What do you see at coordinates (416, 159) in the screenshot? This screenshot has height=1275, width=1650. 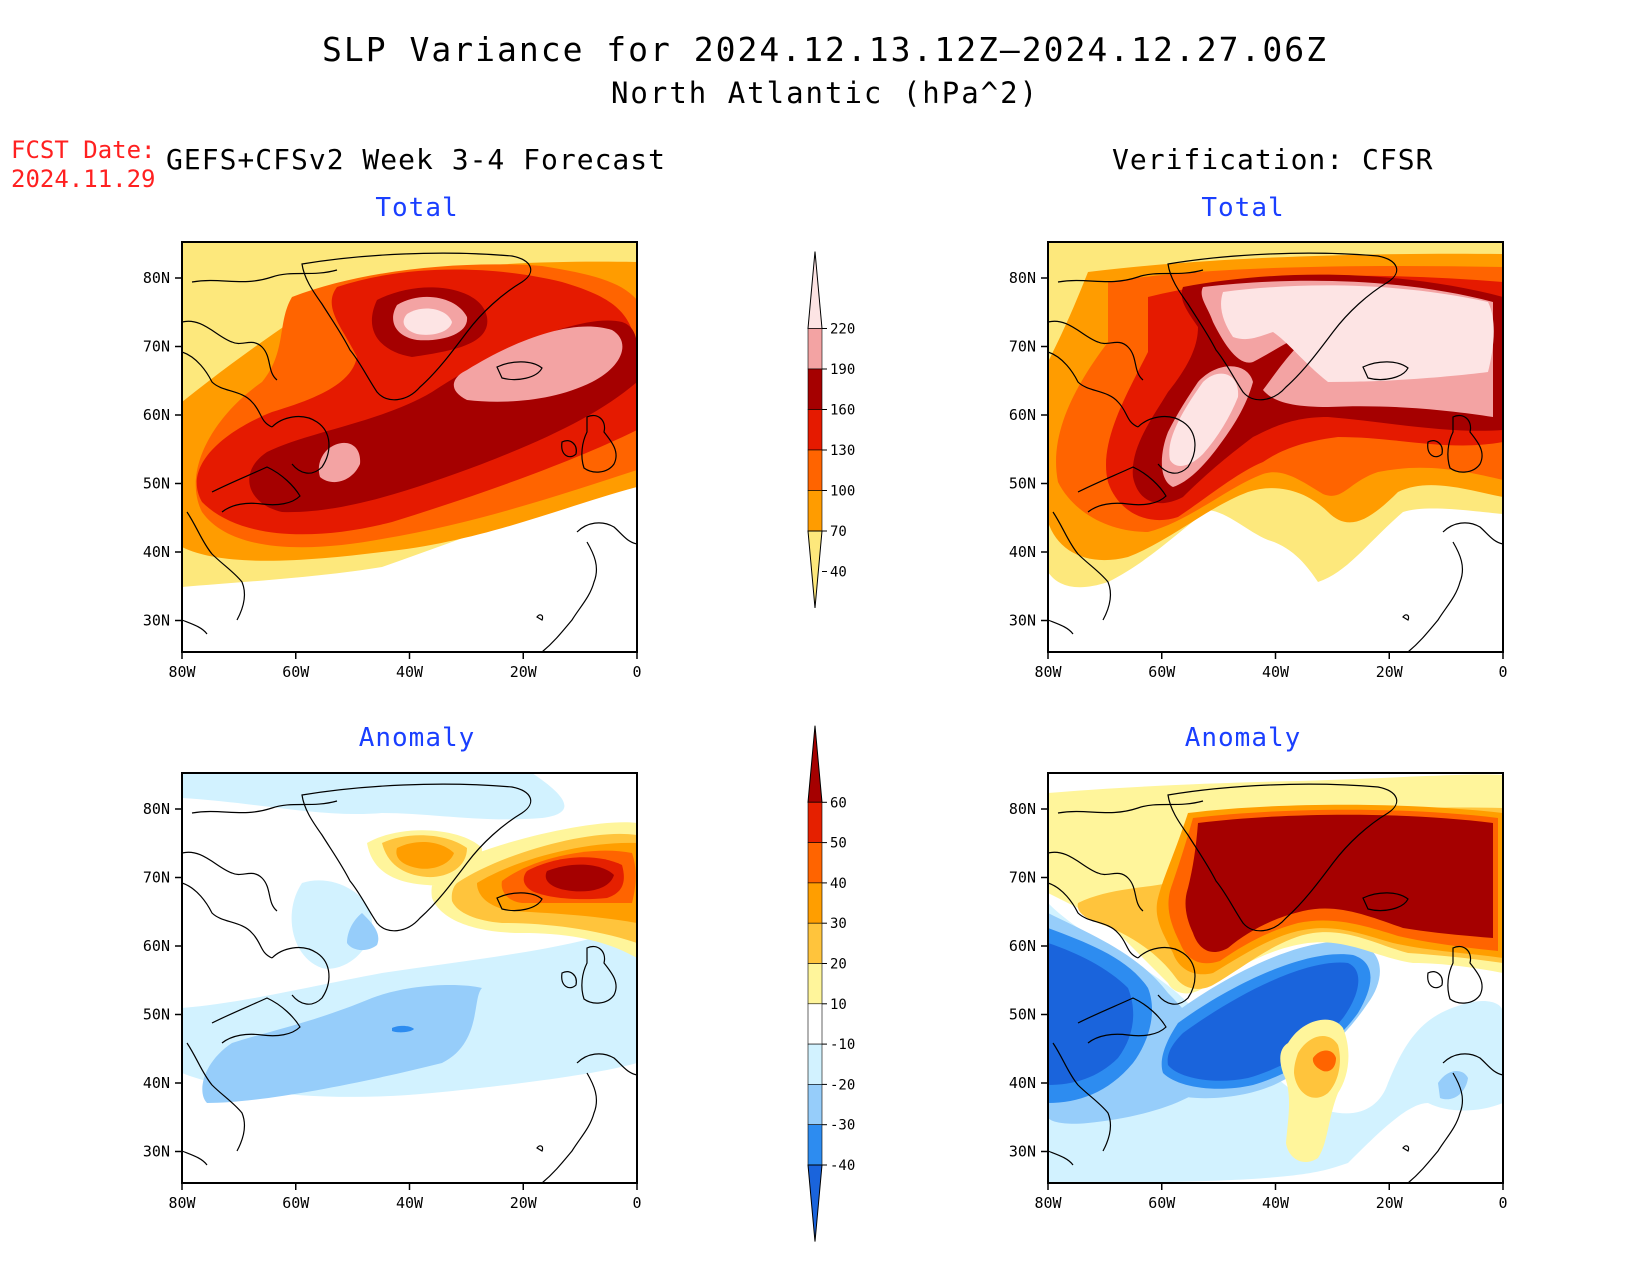 I see `forecast-column-title: GEFS+CFSv2 Week 3-4 Forecast` at bounding box center [416, 159].